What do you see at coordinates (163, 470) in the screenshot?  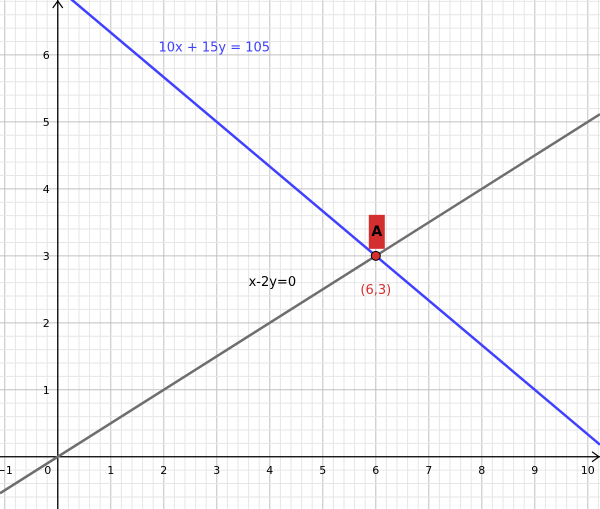 I see `x-tick-label: 2` at bounding box center [163, 470].